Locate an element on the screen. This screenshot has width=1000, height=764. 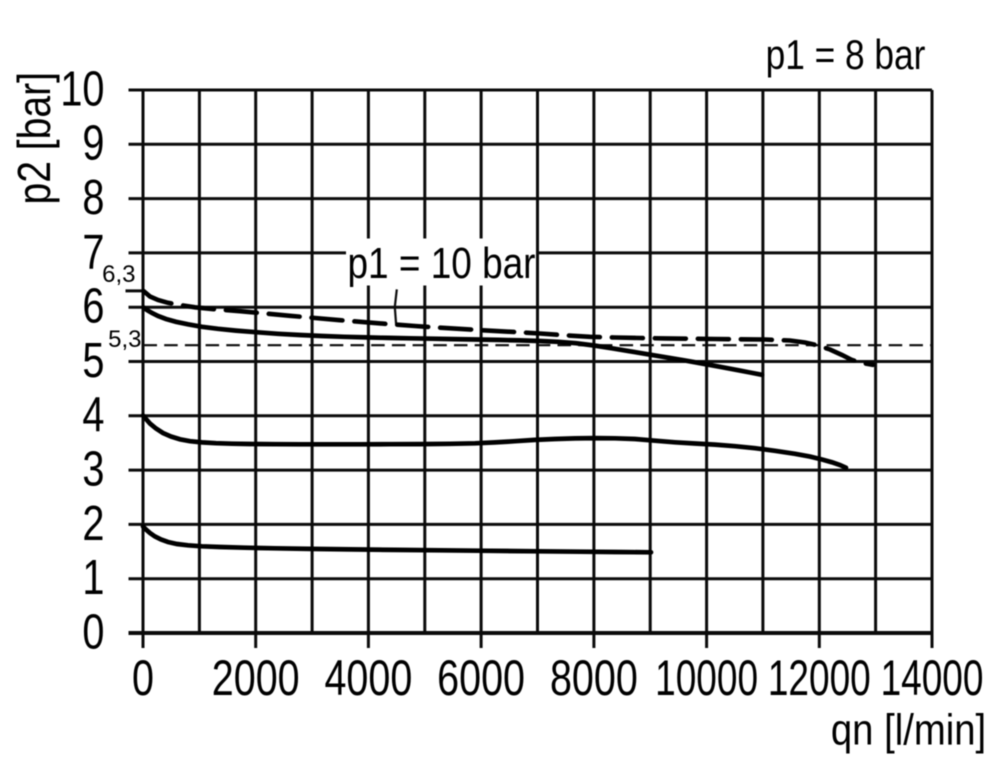
svg-text: p1 = 10 bar is located at coordinates (441, 263).